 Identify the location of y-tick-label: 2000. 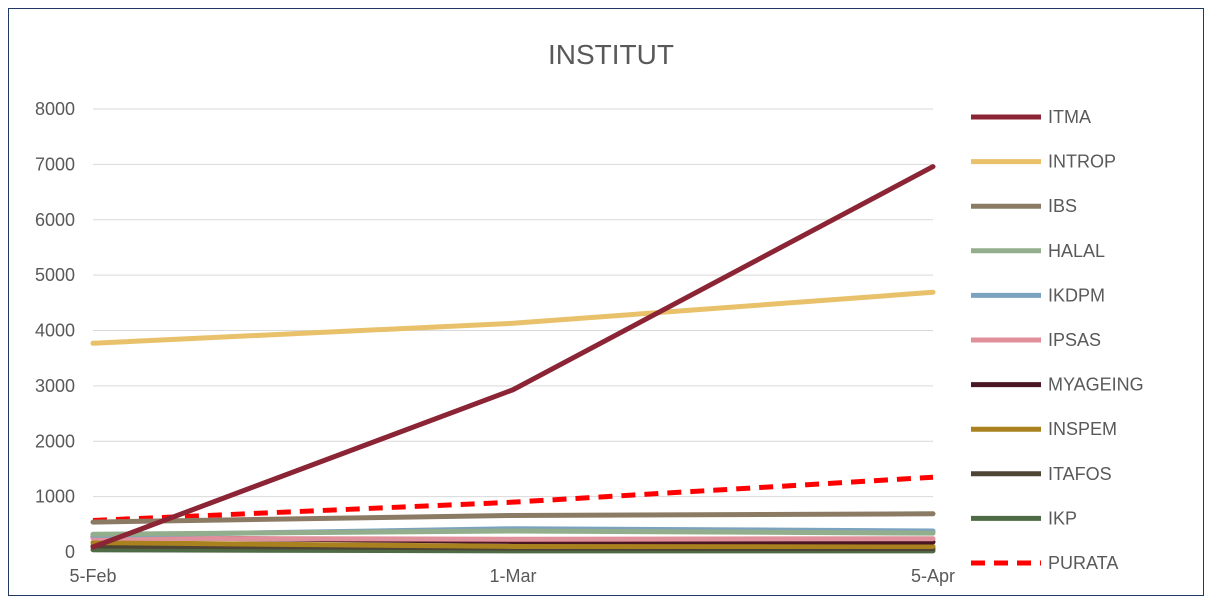
(55, 441).